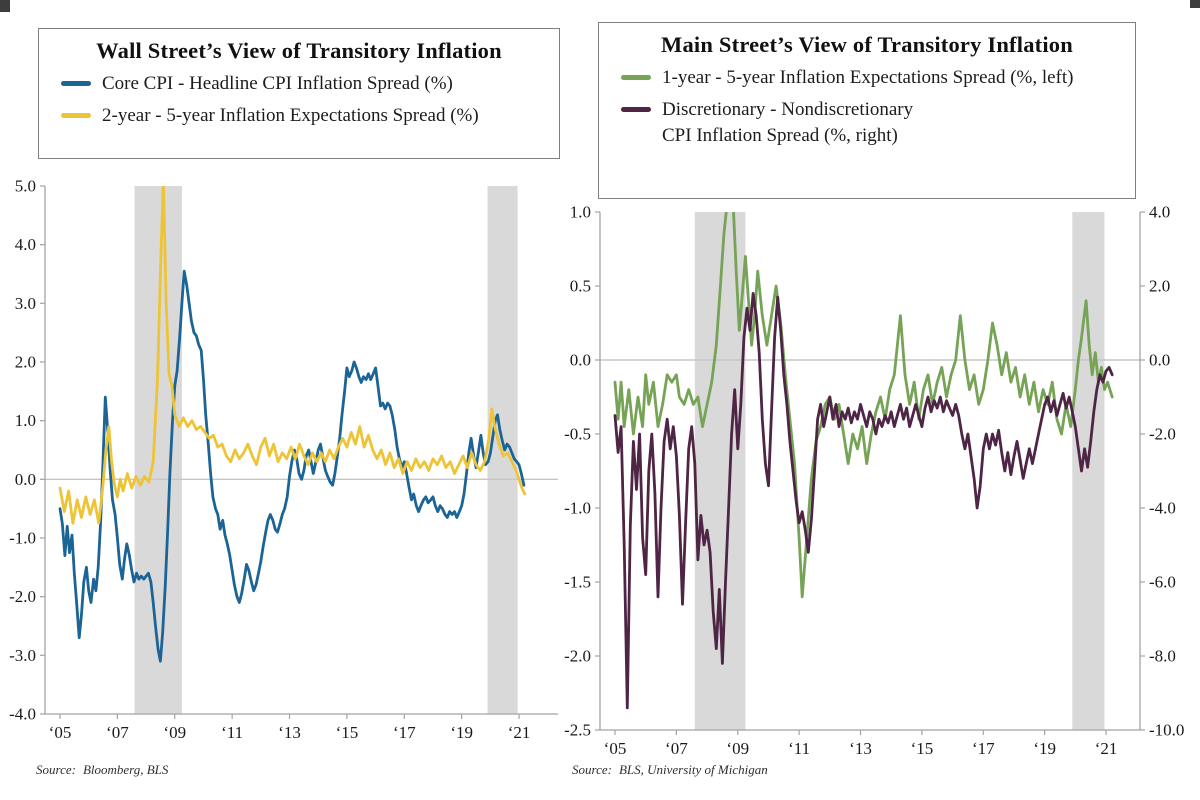 Image resolution: width=1200 pixels, height=800 pixels. Describe the element at coordinates (1166, 730) in the screenshot. I see `tick-label: -10.0` at that location.